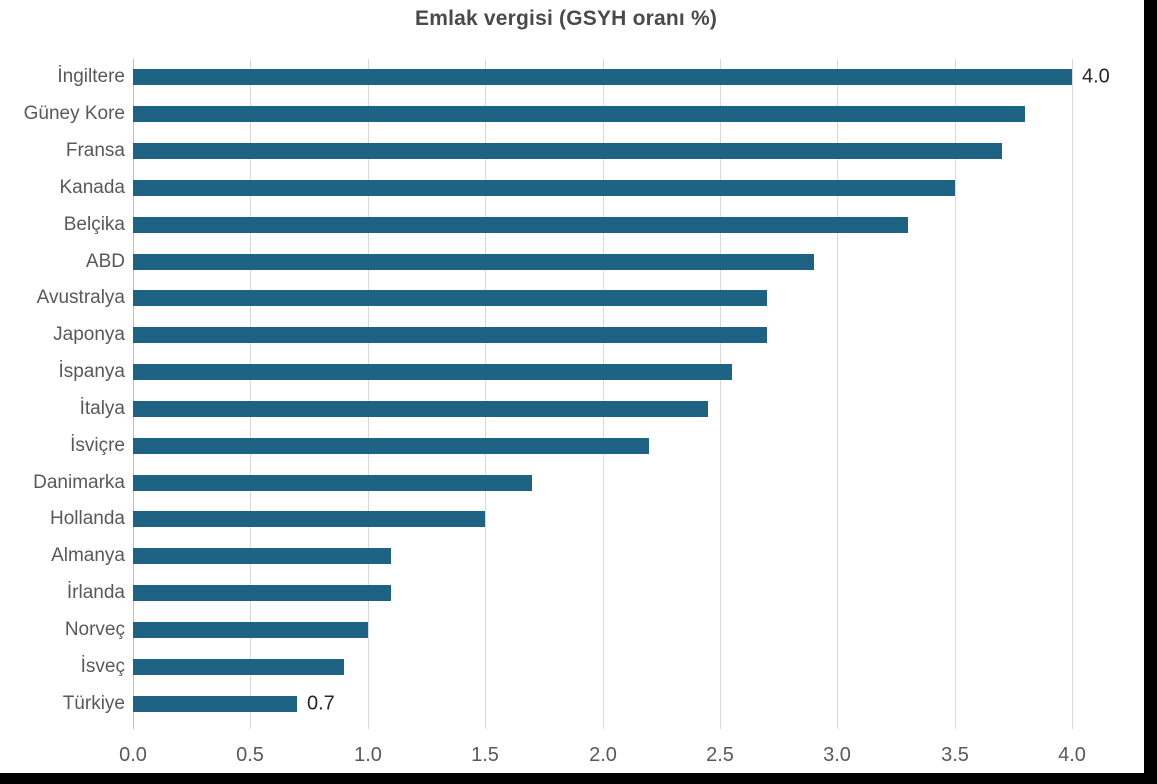  Describe the element at coordinates (95, 150) in the screenshot. I see `category-label: Fransa` at that location.